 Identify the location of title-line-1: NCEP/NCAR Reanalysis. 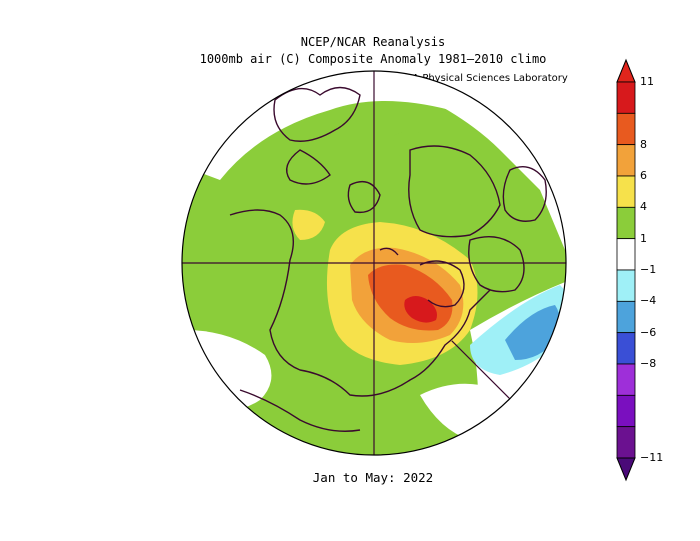
(373, 42).